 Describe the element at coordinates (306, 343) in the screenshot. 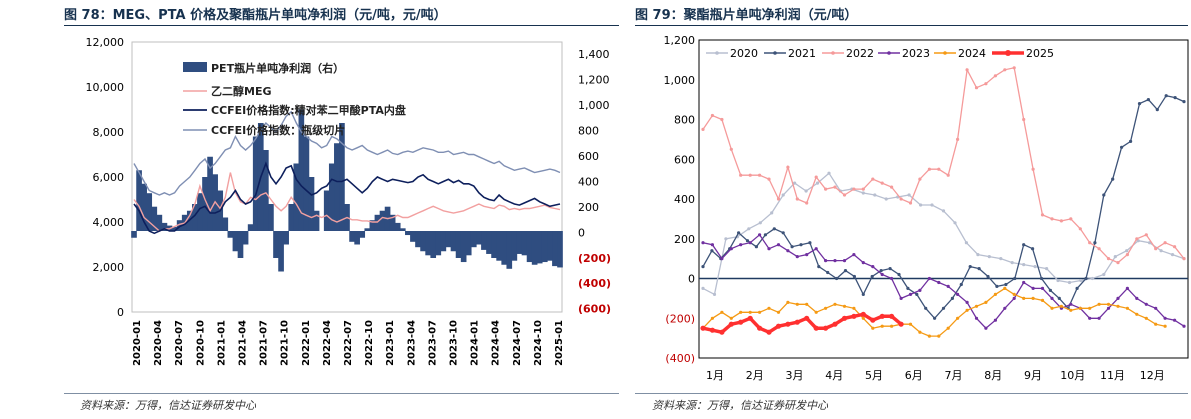

I see `chart1-x-tick-group: 2022-01` at that location.